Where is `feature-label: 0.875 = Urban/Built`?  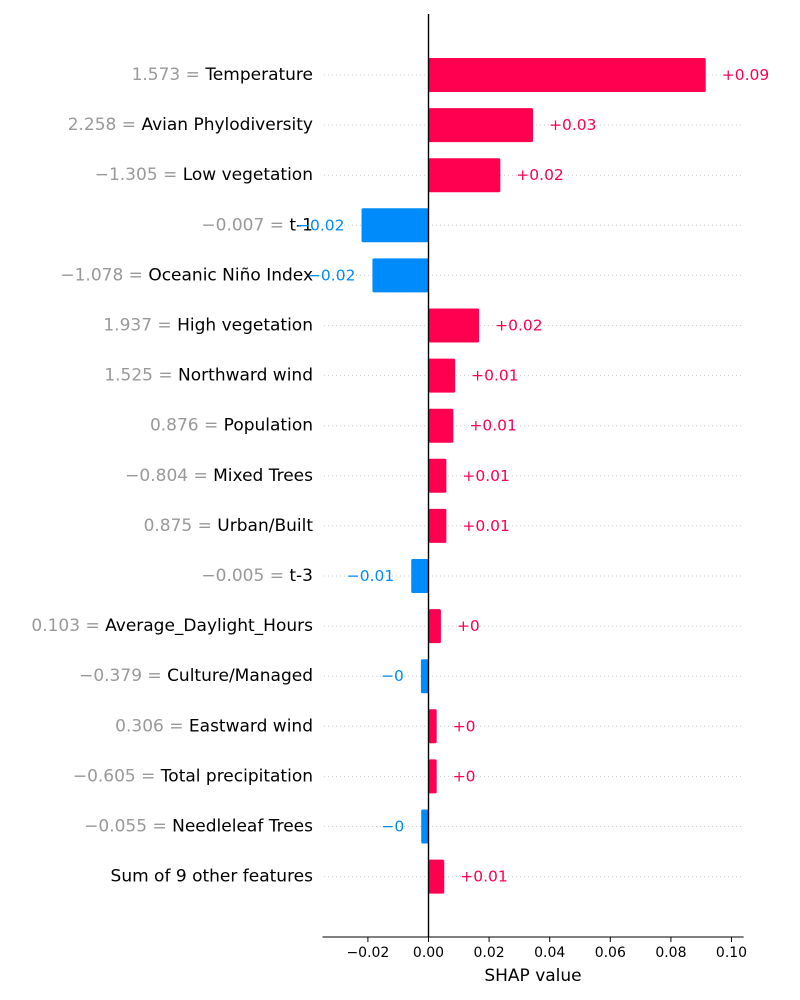
feature-label: 0.875 = Urban/Built is located at coordinates (229, 526).